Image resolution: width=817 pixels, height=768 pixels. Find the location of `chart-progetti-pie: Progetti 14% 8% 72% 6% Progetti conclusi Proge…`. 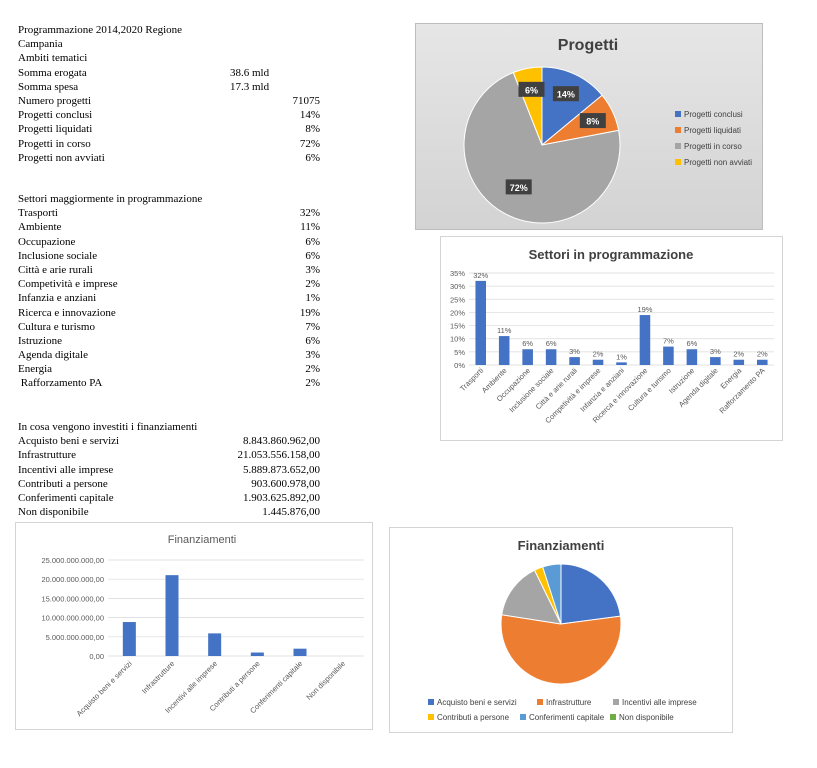

chart-progetti-pie: Progetti 14% 8% 72% 6% Progetti conclusi Proge… is located at coordinates (589, 126).